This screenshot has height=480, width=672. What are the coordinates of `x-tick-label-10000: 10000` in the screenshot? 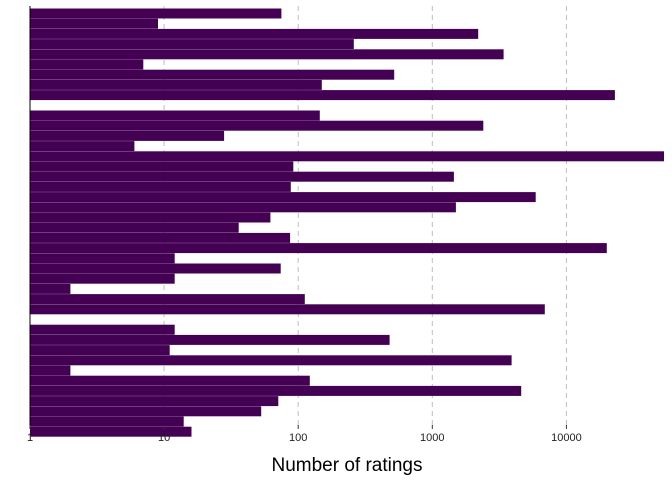 It's located at (566, 438).